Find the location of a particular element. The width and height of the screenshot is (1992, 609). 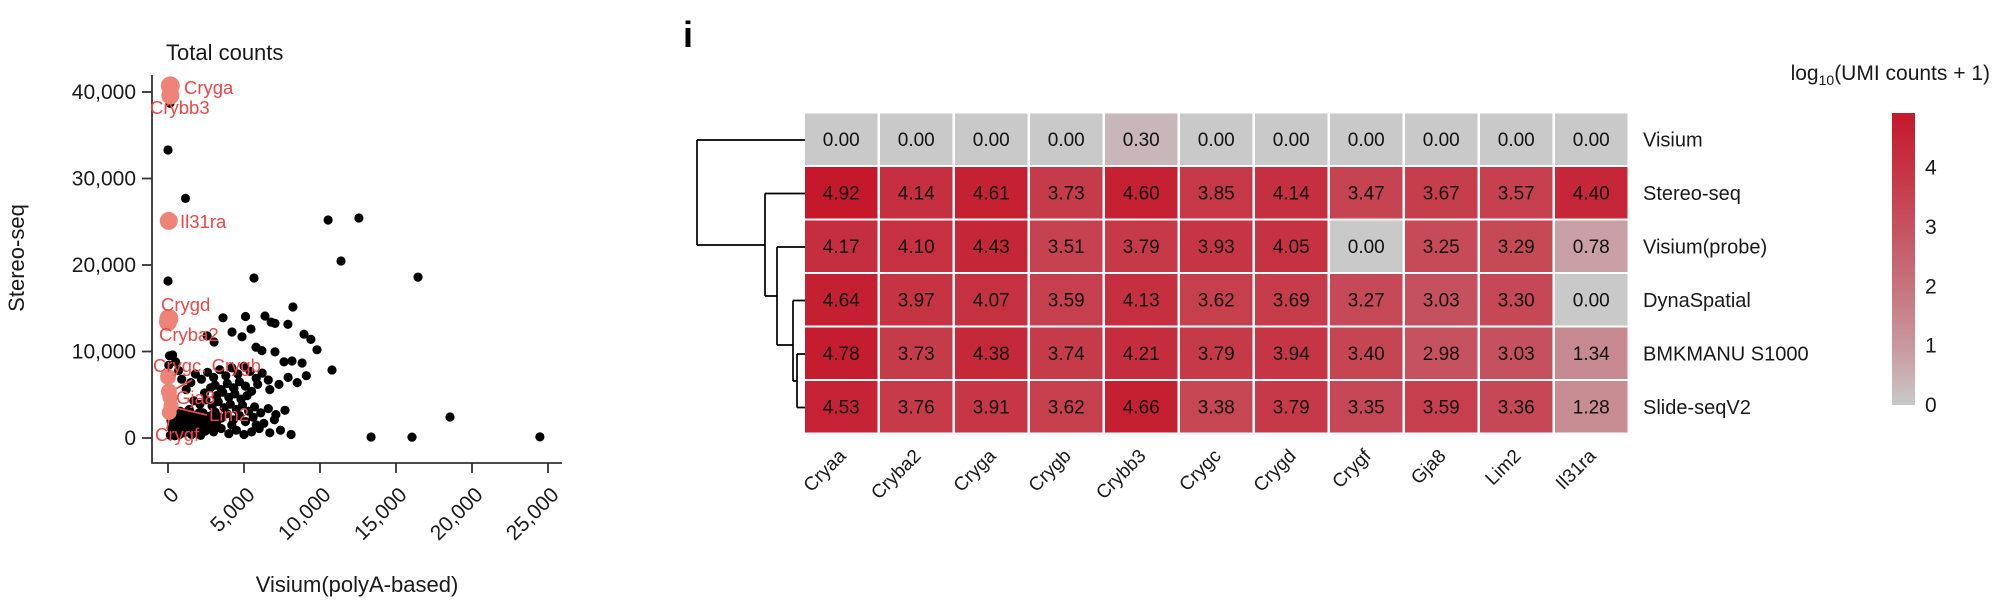

y-axis-label: Stereo-seq is located at coordinates (16, 258).